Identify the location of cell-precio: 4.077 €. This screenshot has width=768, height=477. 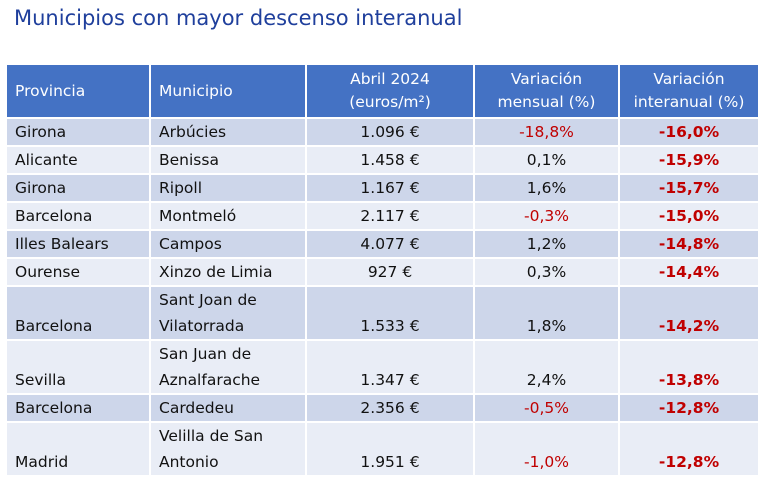
(390, 244).